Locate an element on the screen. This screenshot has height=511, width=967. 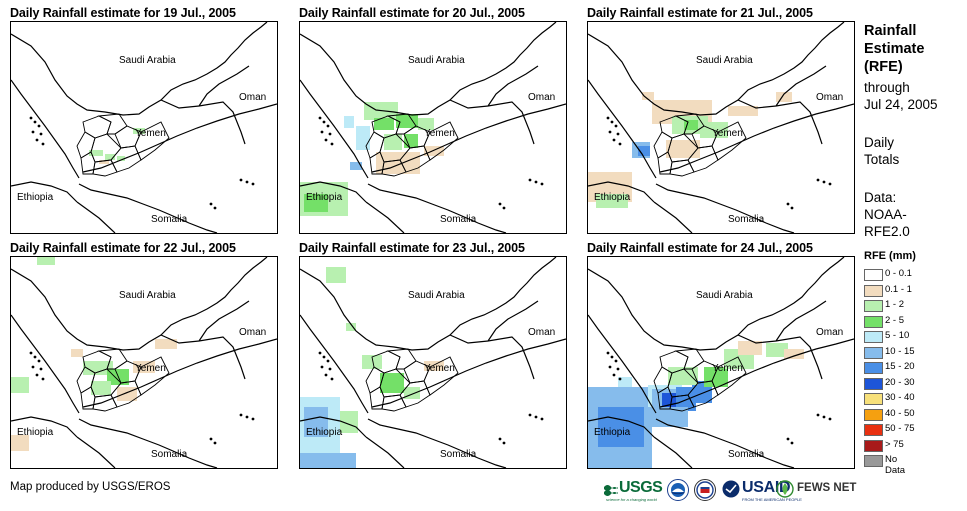
legend-label: 15 - 20 is located at coordinates (900, 366).